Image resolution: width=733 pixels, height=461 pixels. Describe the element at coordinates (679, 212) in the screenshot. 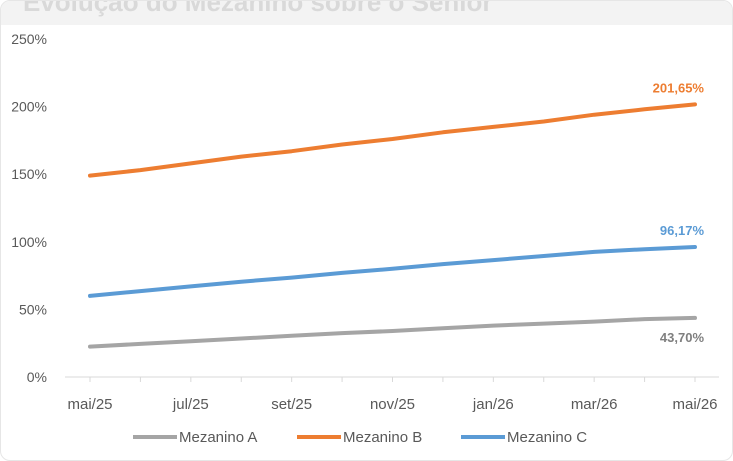

I see `data-labels: 43,70% 201,65% 96,17%` at that location.